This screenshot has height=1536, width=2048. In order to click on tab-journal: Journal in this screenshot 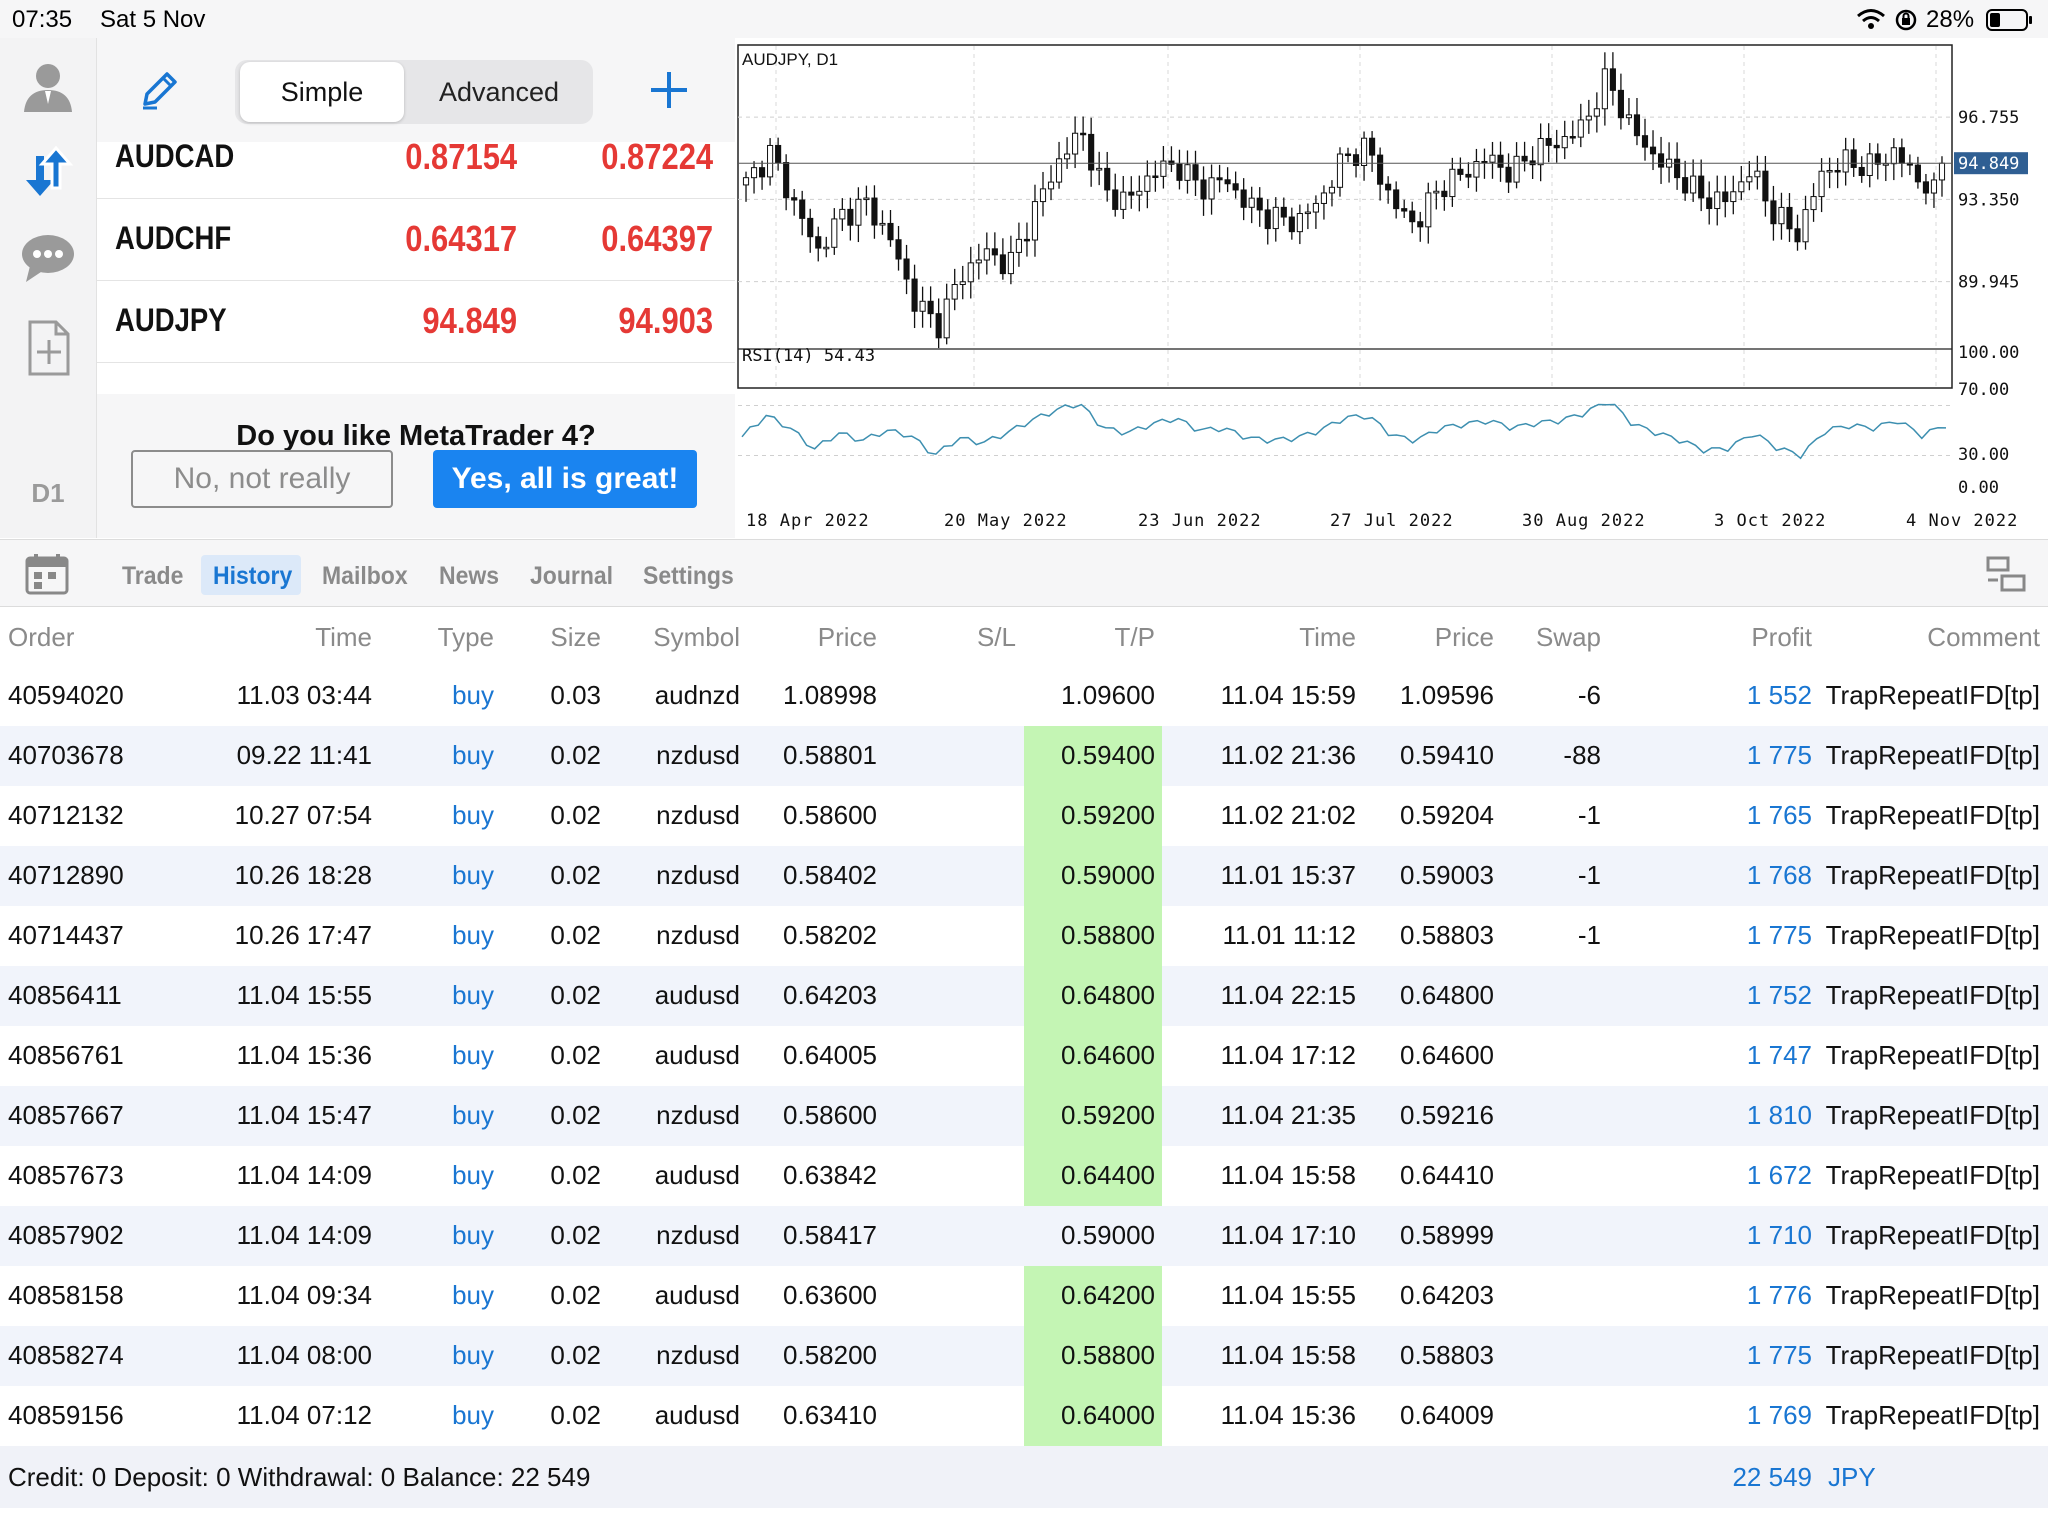, I will do `click(572, 575)`.